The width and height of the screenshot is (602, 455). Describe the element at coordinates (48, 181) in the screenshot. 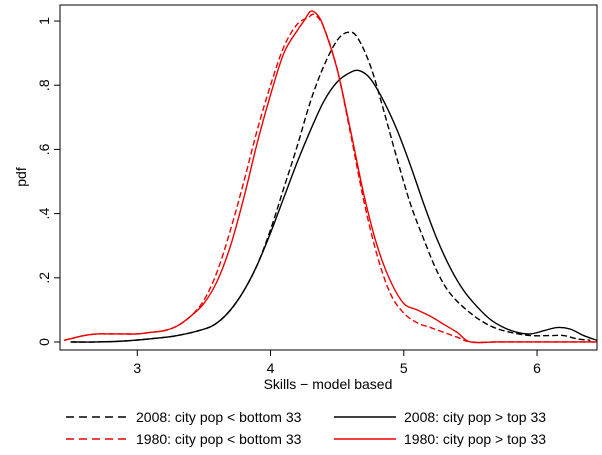

I see `y-axis: 0 .2 .4 .6 .8 1` at that location.